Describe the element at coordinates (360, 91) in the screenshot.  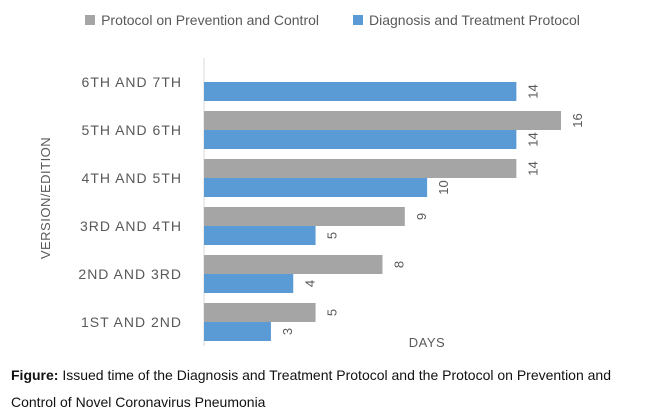
I see `bar-diagnosis-and-treatment-protocol-6th-and-7th` at that location.